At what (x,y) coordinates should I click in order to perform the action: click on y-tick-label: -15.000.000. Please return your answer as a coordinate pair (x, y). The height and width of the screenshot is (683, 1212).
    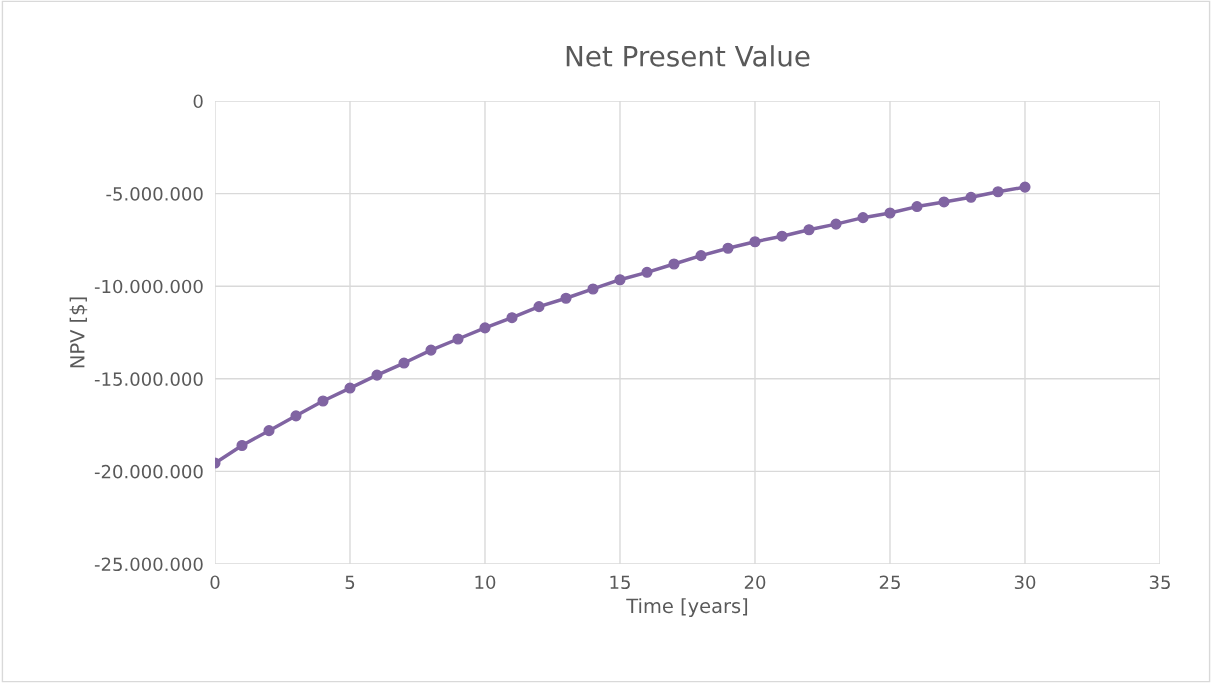
    Looking at the image, I should click on (148, 379).